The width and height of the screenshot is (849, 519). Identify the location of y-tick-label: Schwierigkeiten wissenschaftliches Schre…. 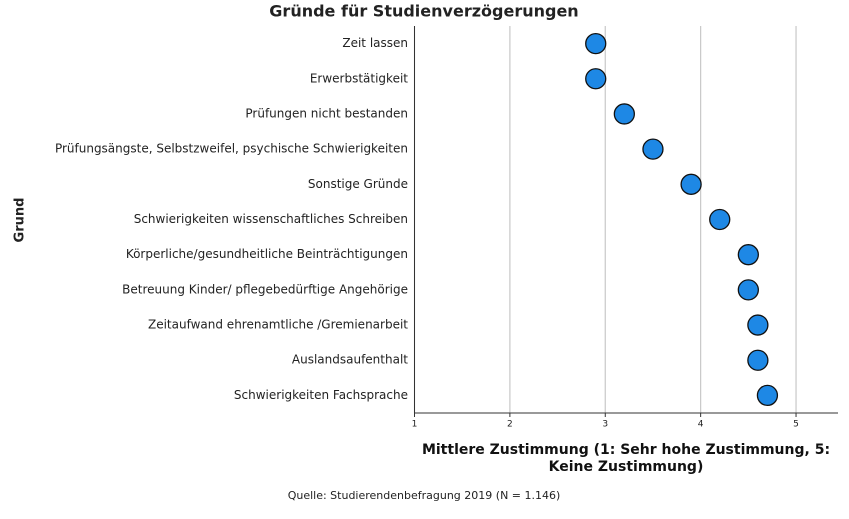
(271, 219).